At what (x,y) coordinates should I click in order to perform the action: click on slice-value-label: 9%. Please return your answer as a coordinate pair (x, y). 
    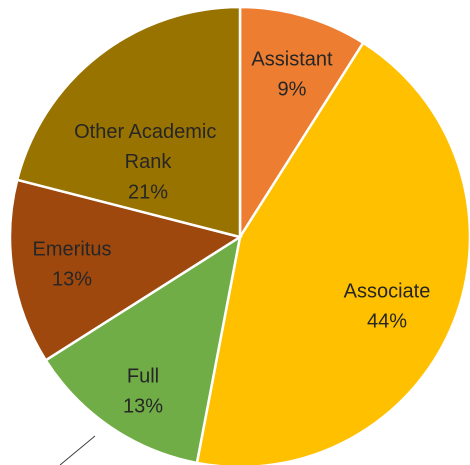
    Looking at the image, I should click on (292, 89).